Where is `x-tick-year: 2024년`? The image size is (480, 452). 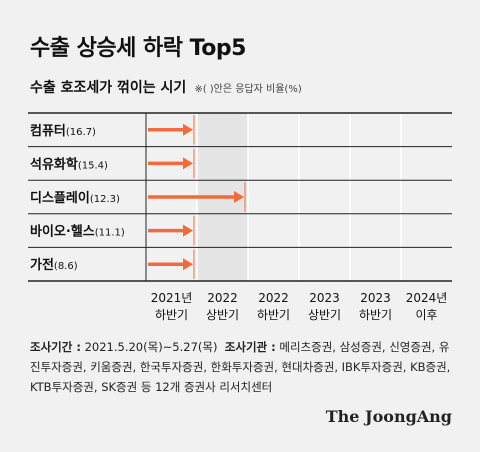
x-tick-year: 2024년 is located at coordinates (427, 298).